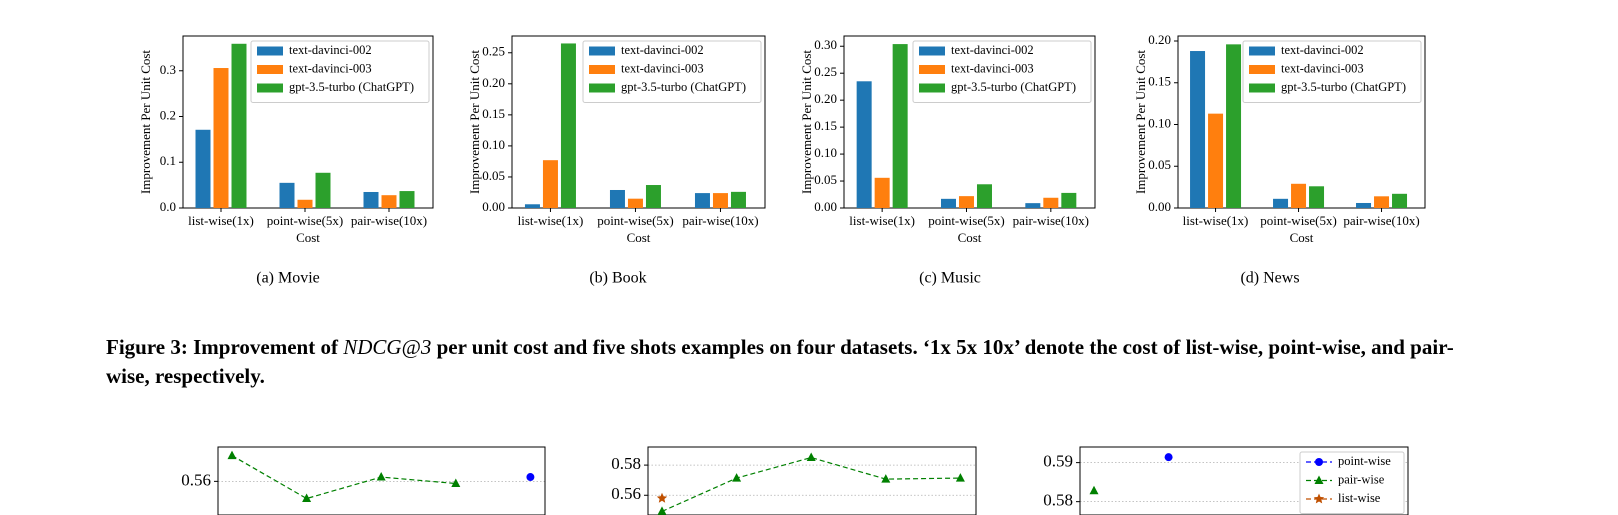 This screenshot has width=1618, height=515. Describe the element at coordinates (168, 69) in the screenshot. I see `y-tick-label: 0.3` at that location.